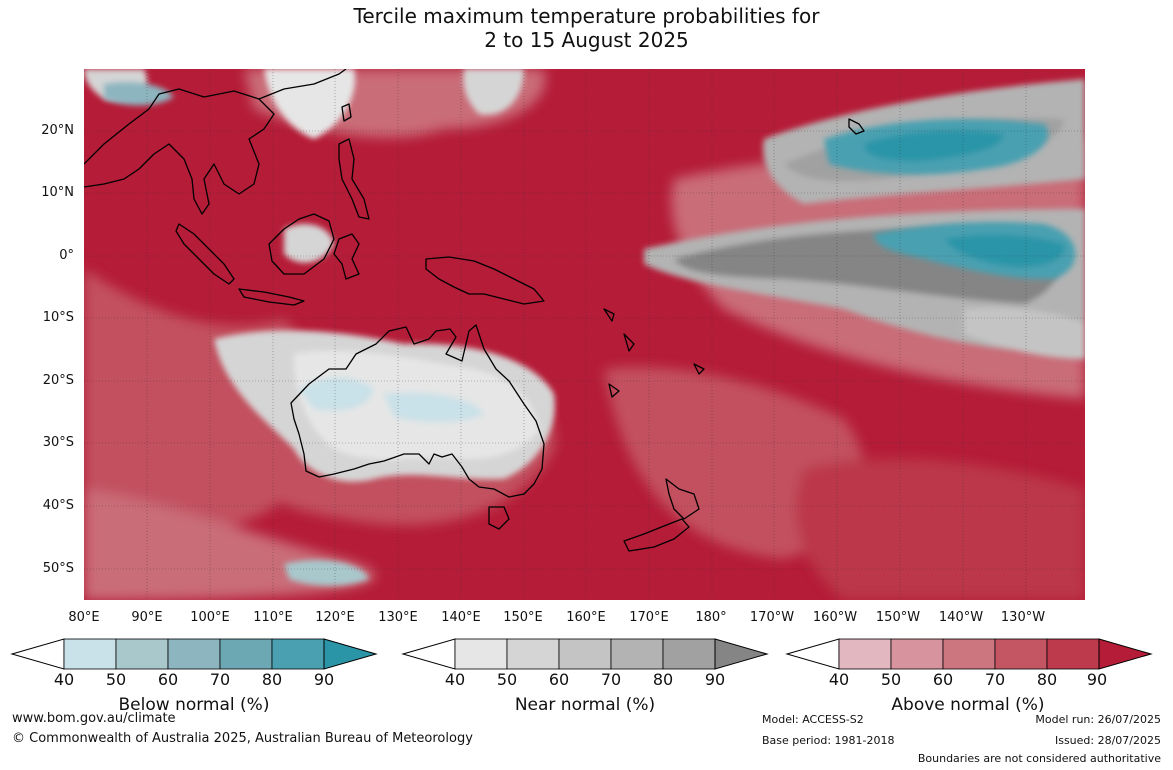 The image size is (1173, 770). Describe the element at coordinates (507, 679) in the screenshot. I see `colorbar-near-tick-50: 50` at that location.